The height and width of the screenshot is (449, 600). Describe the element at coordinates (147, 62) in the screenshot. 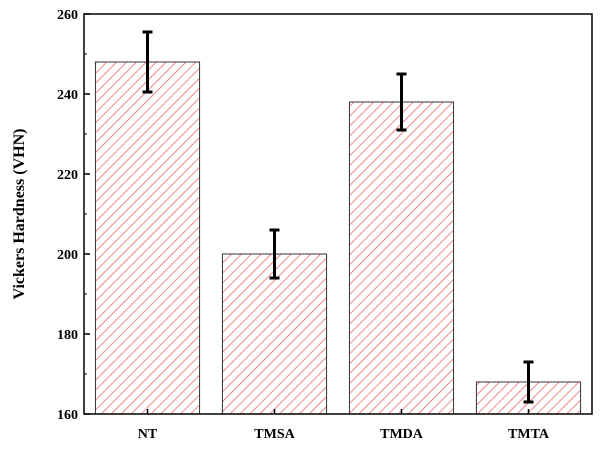

I see `error-bar-nt` at that location.